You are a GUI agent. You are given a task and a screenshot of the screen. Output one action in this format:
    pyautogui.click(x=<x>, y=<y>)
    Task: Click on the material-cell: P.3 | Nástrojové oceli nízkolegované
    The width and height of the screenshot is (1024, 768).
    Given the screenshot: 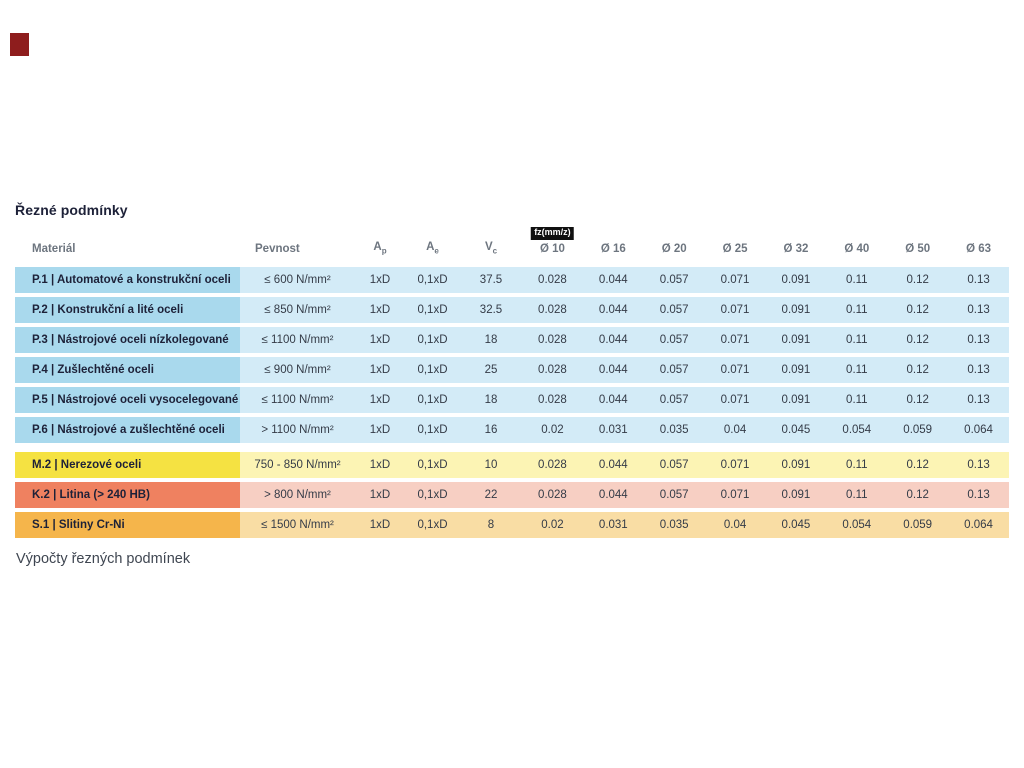 What is the action you would take?
    pyautogui.click(x=127, y=340)
    